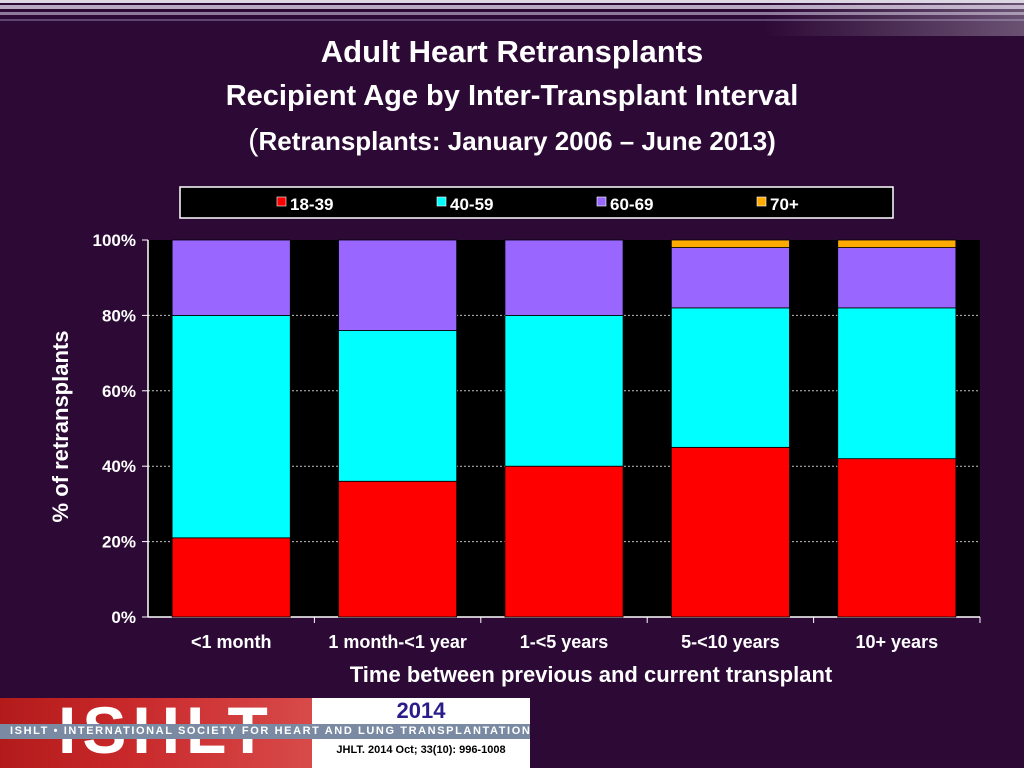 This screenshot has width=1024, height=768. What do you see at coordinates (123, 617) in the screenshot?
I see `y-tick-label: 0%` at bounding box center [123, 617].